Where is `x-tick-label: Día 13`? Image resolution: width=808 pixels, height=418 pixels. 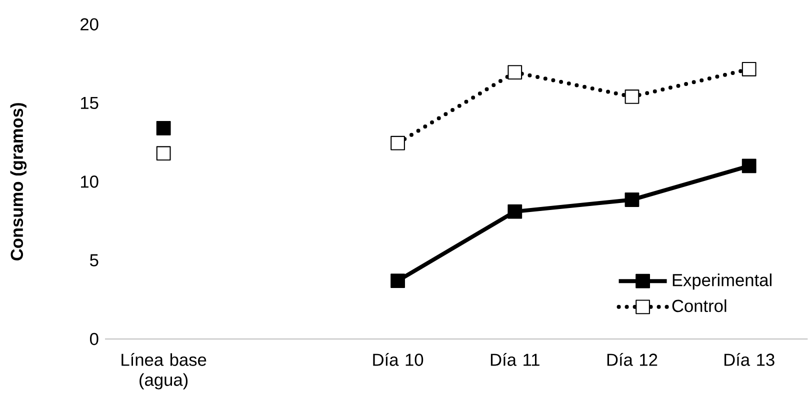
x-tick-label: Día 13 is located at coordinates (749, 359).